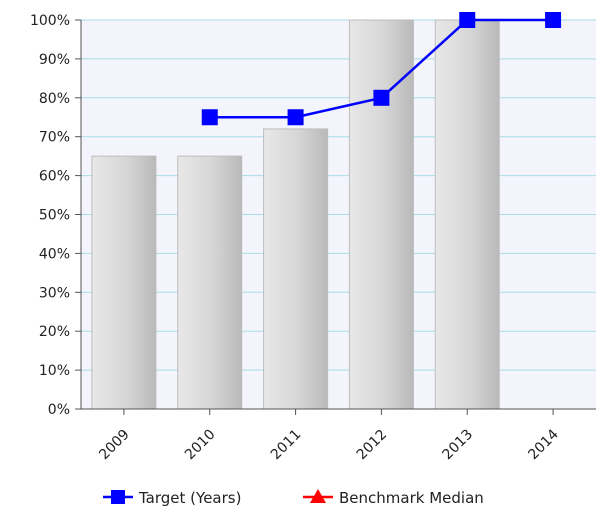 The width and height of the screenshot is (607, 512). I want to click on x-tick-label-2011: 2011, so click(286, 445).